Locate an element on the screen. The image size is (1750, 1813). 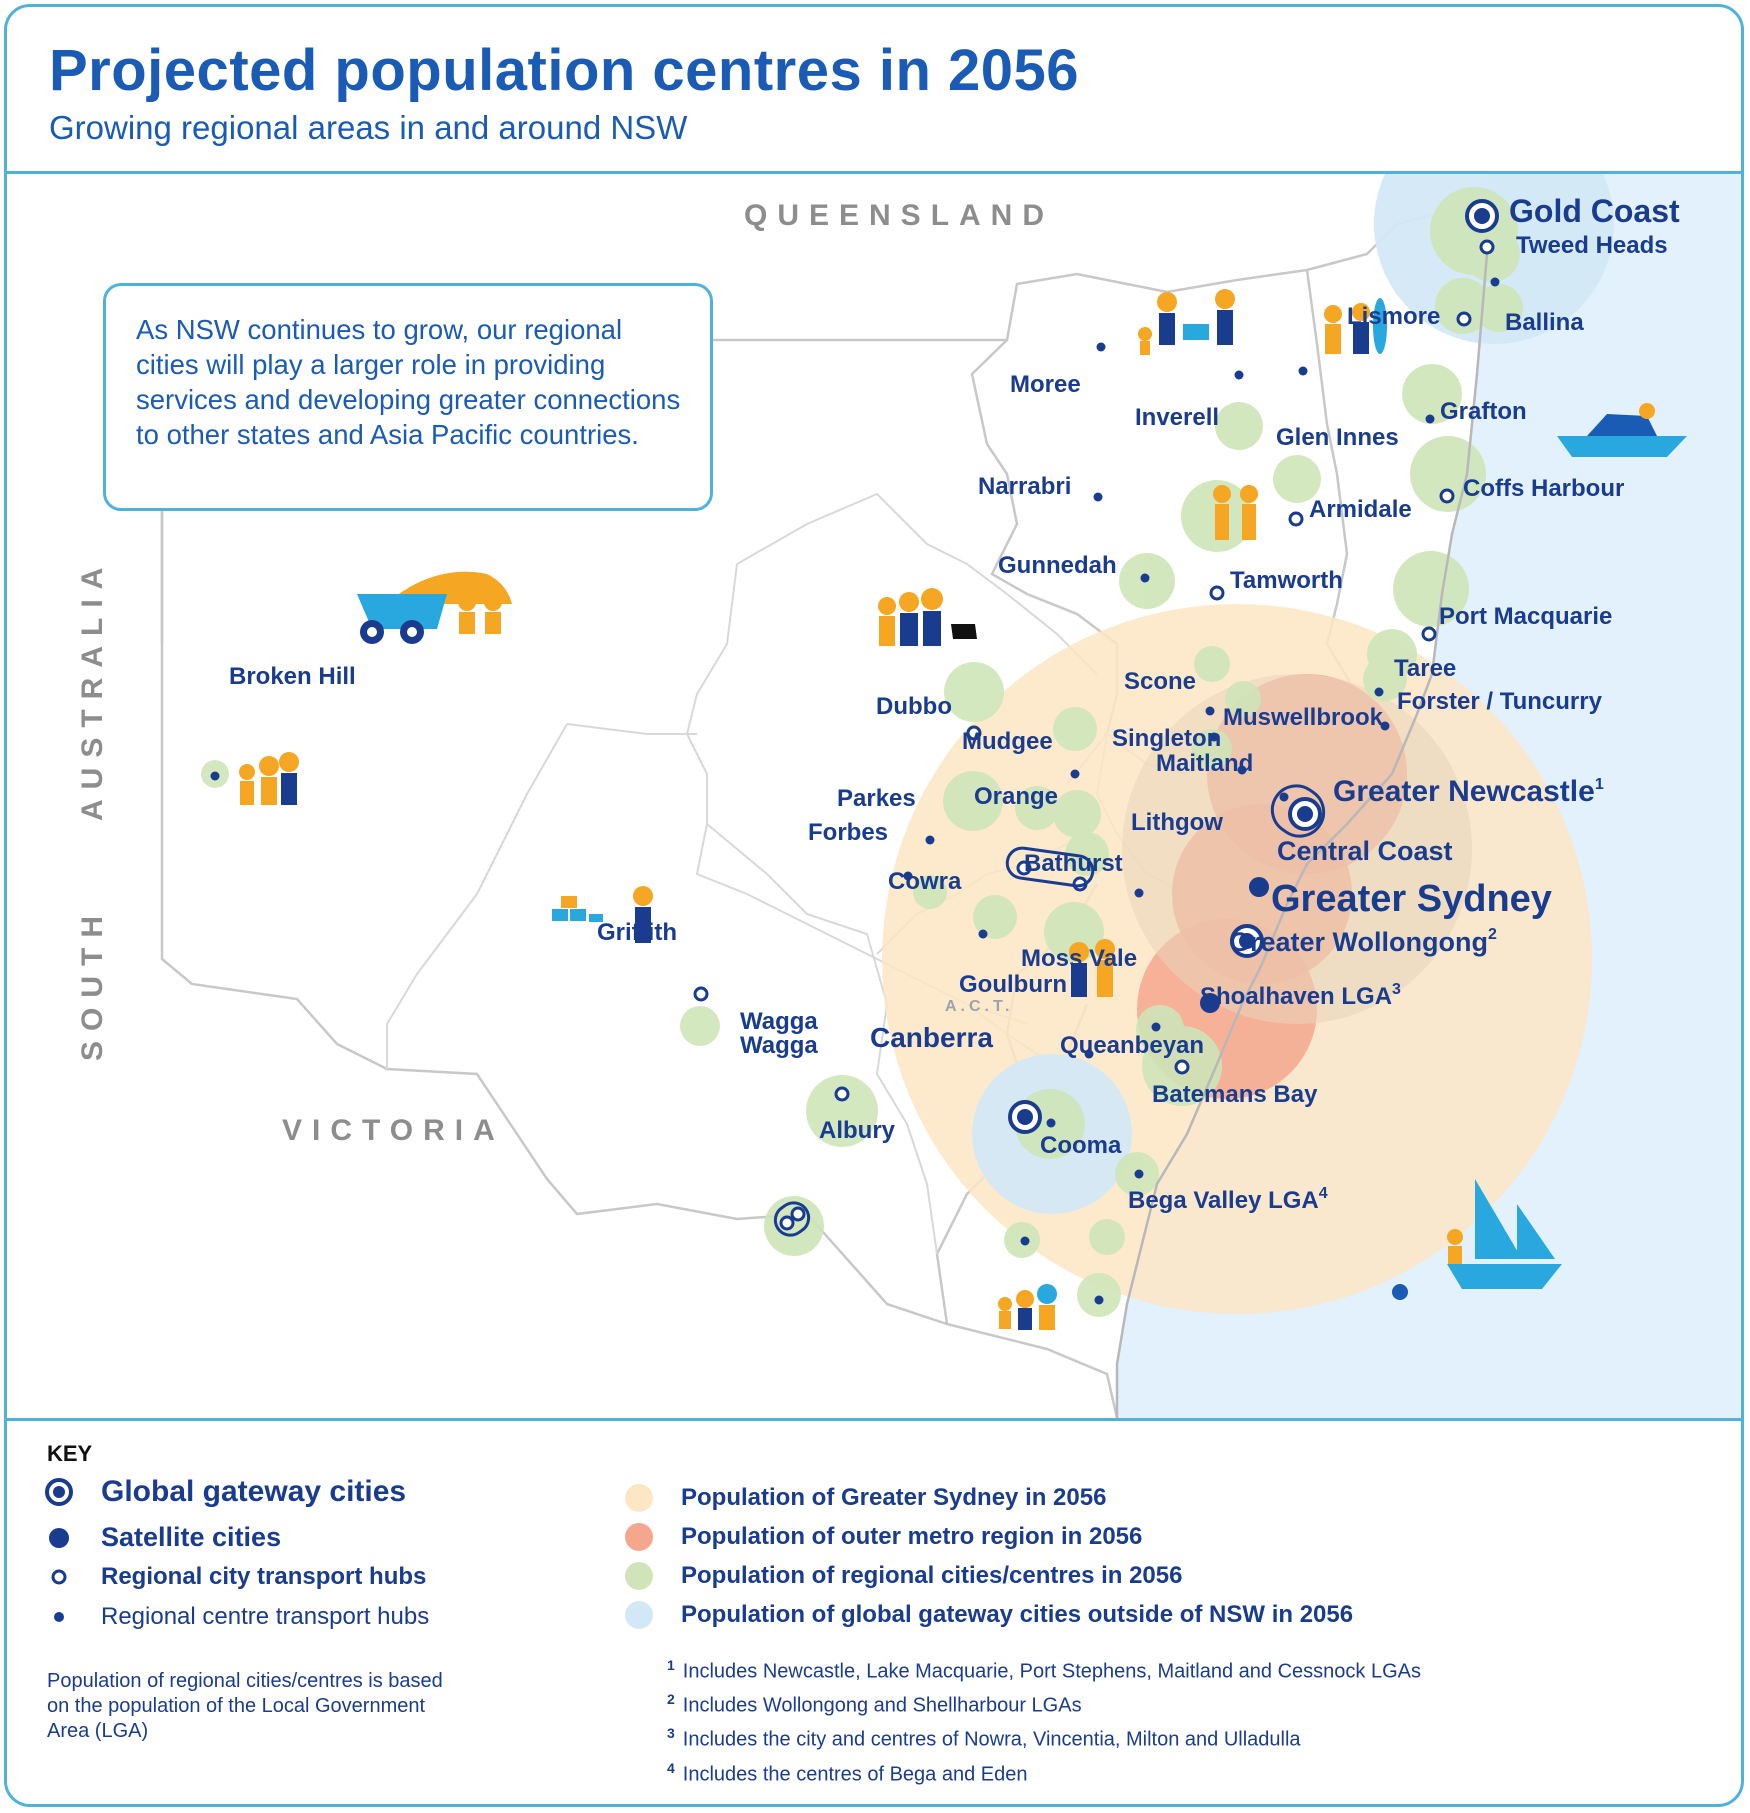
taree-label: Taree is located at coordinates (1425, 668).